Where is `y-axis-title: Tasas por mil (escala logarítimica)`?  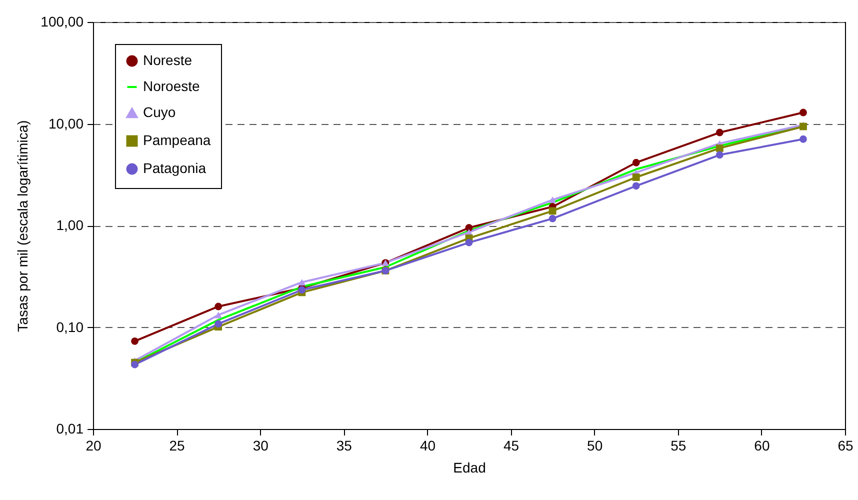 y-axis-title: Tasas por mil (escala logarítimica) is located at coordinates (22, 226).